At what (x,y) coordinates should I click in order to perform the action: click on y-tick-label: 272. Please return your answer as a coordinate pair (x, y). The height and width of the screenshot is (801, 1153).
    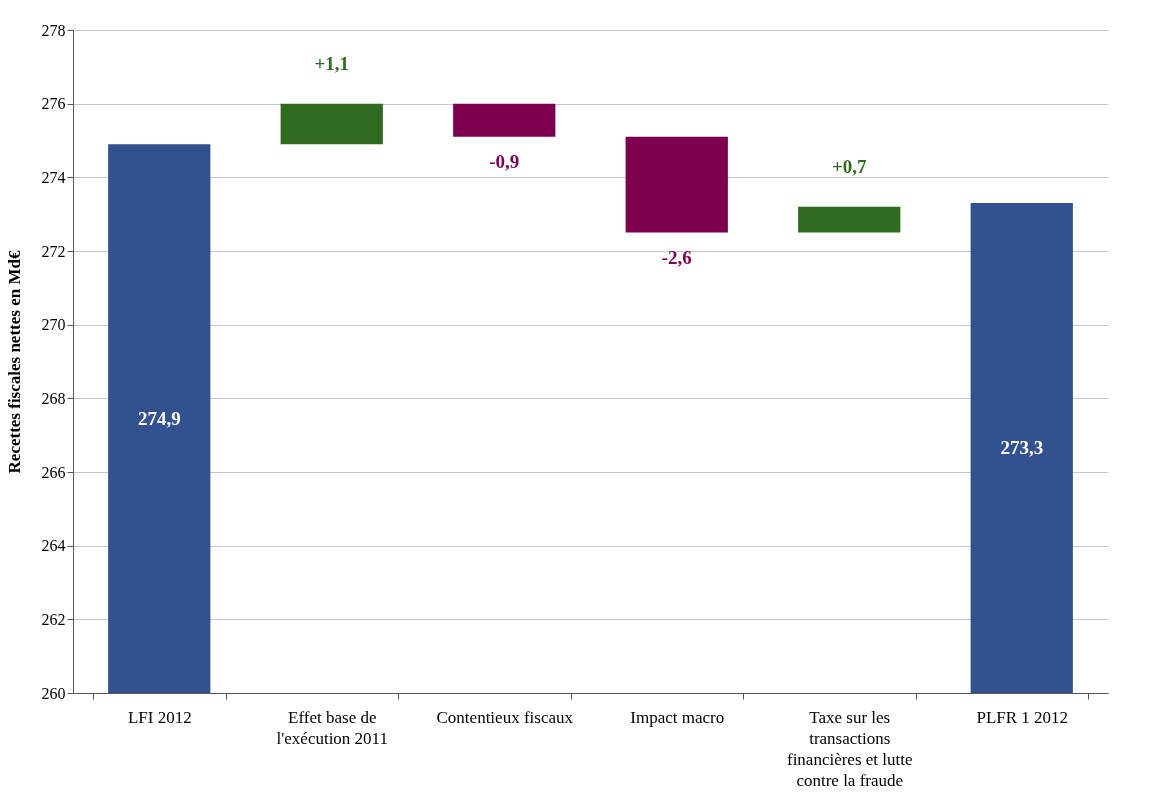
    Looking at the image, I should click on (53, 251).